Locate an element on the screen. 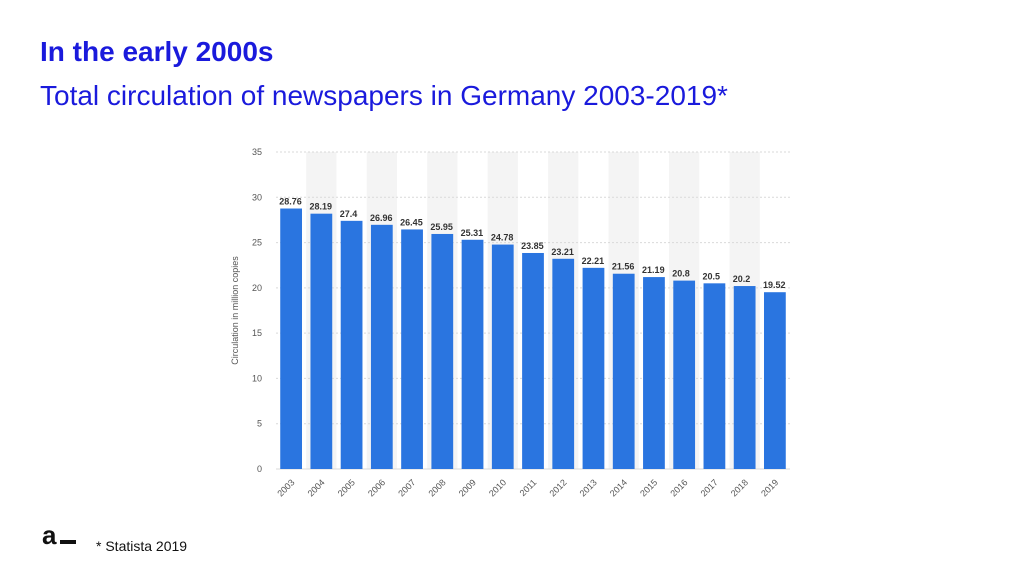  x-tick-label: 2005 is located at coordinates (346, 487).